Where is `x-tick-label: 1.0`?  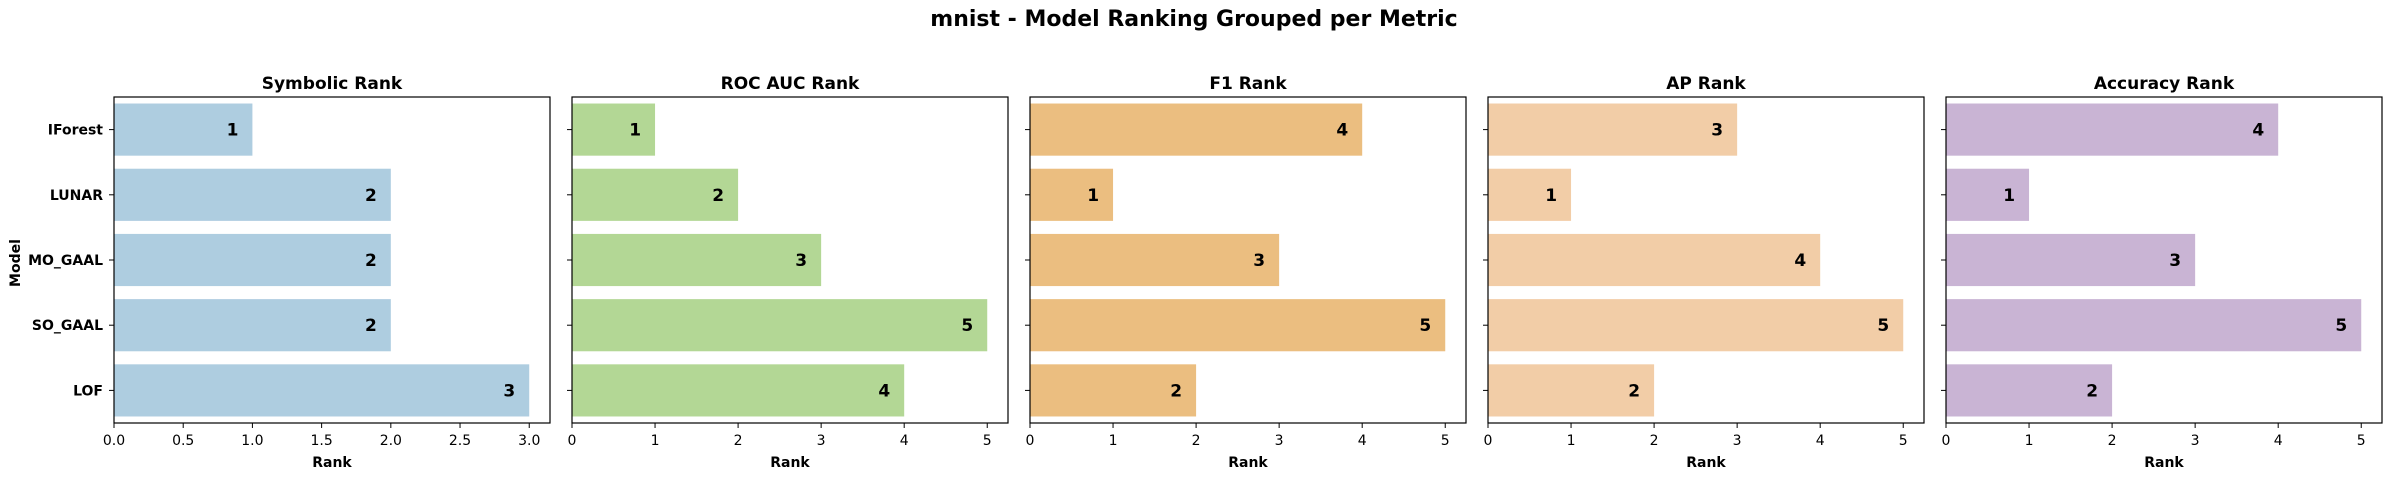 x-tick-label: 1.0 is located at coordinates (252, 441).